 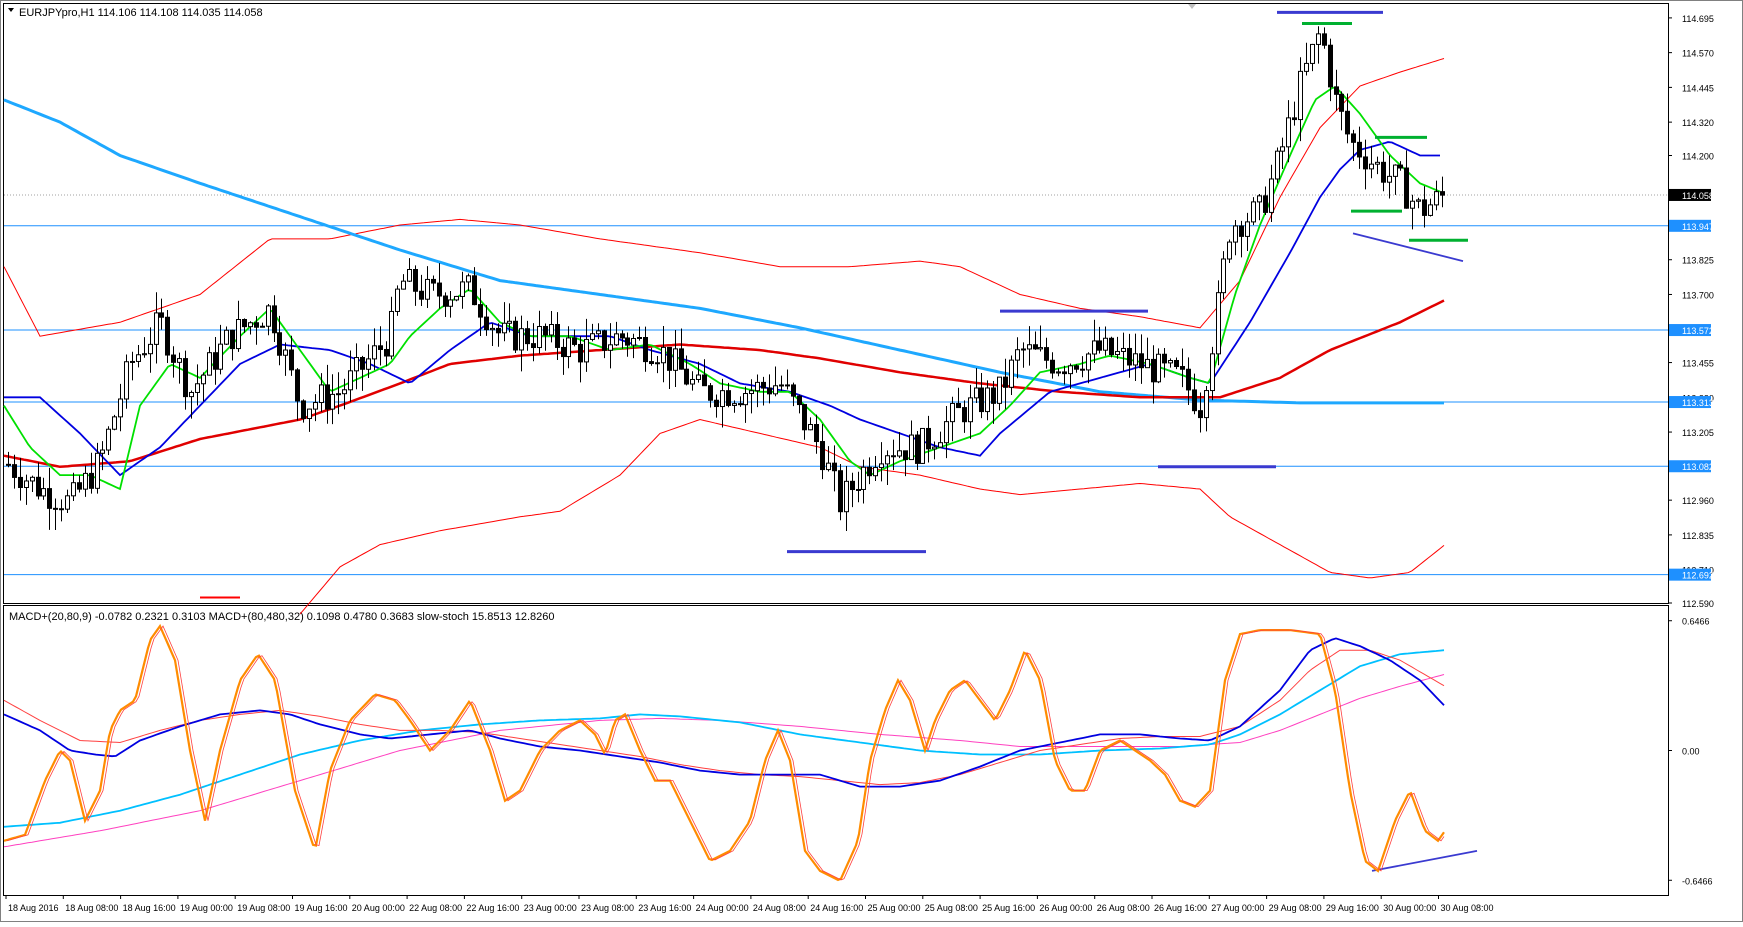 What do you see at coordinates (1237, 908) in the screenshot?
I see `time-tick-label: 27 Aug 00:00` at bounding box center [1237, 908].